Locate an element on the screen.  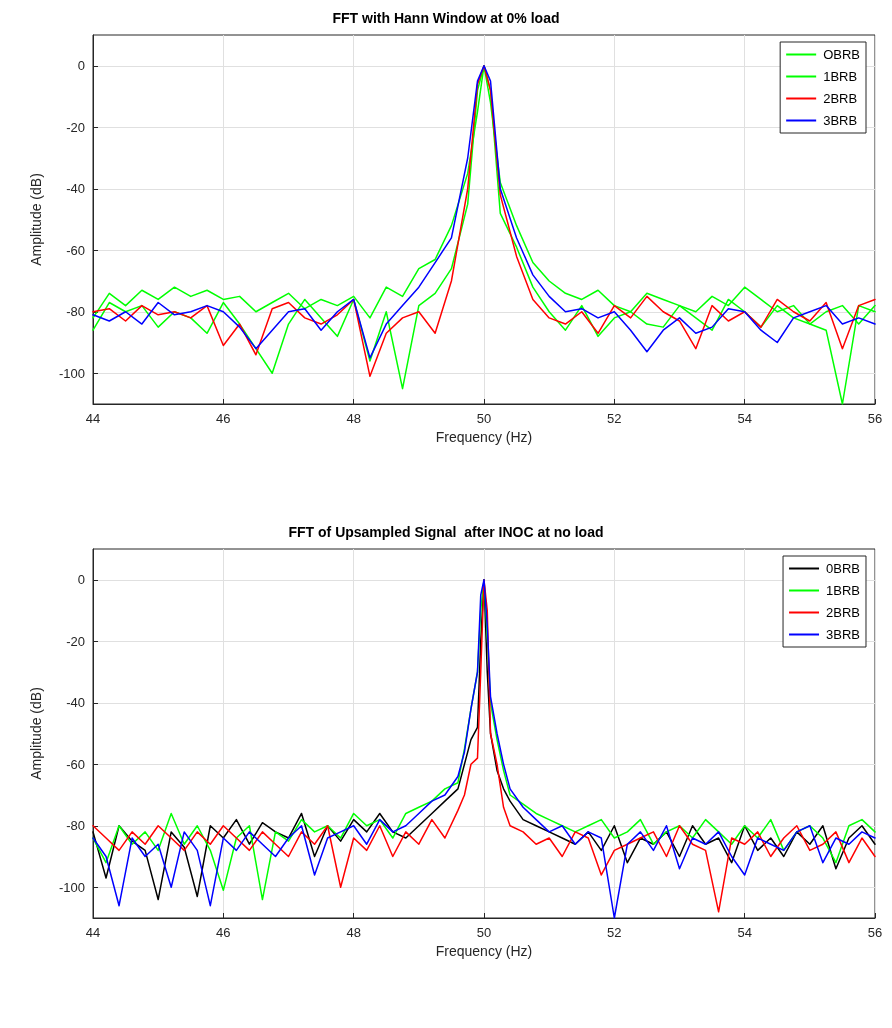
chart-title: FFT of Upsampled Signal after INOC at no load is located at coordinates (446, 532).